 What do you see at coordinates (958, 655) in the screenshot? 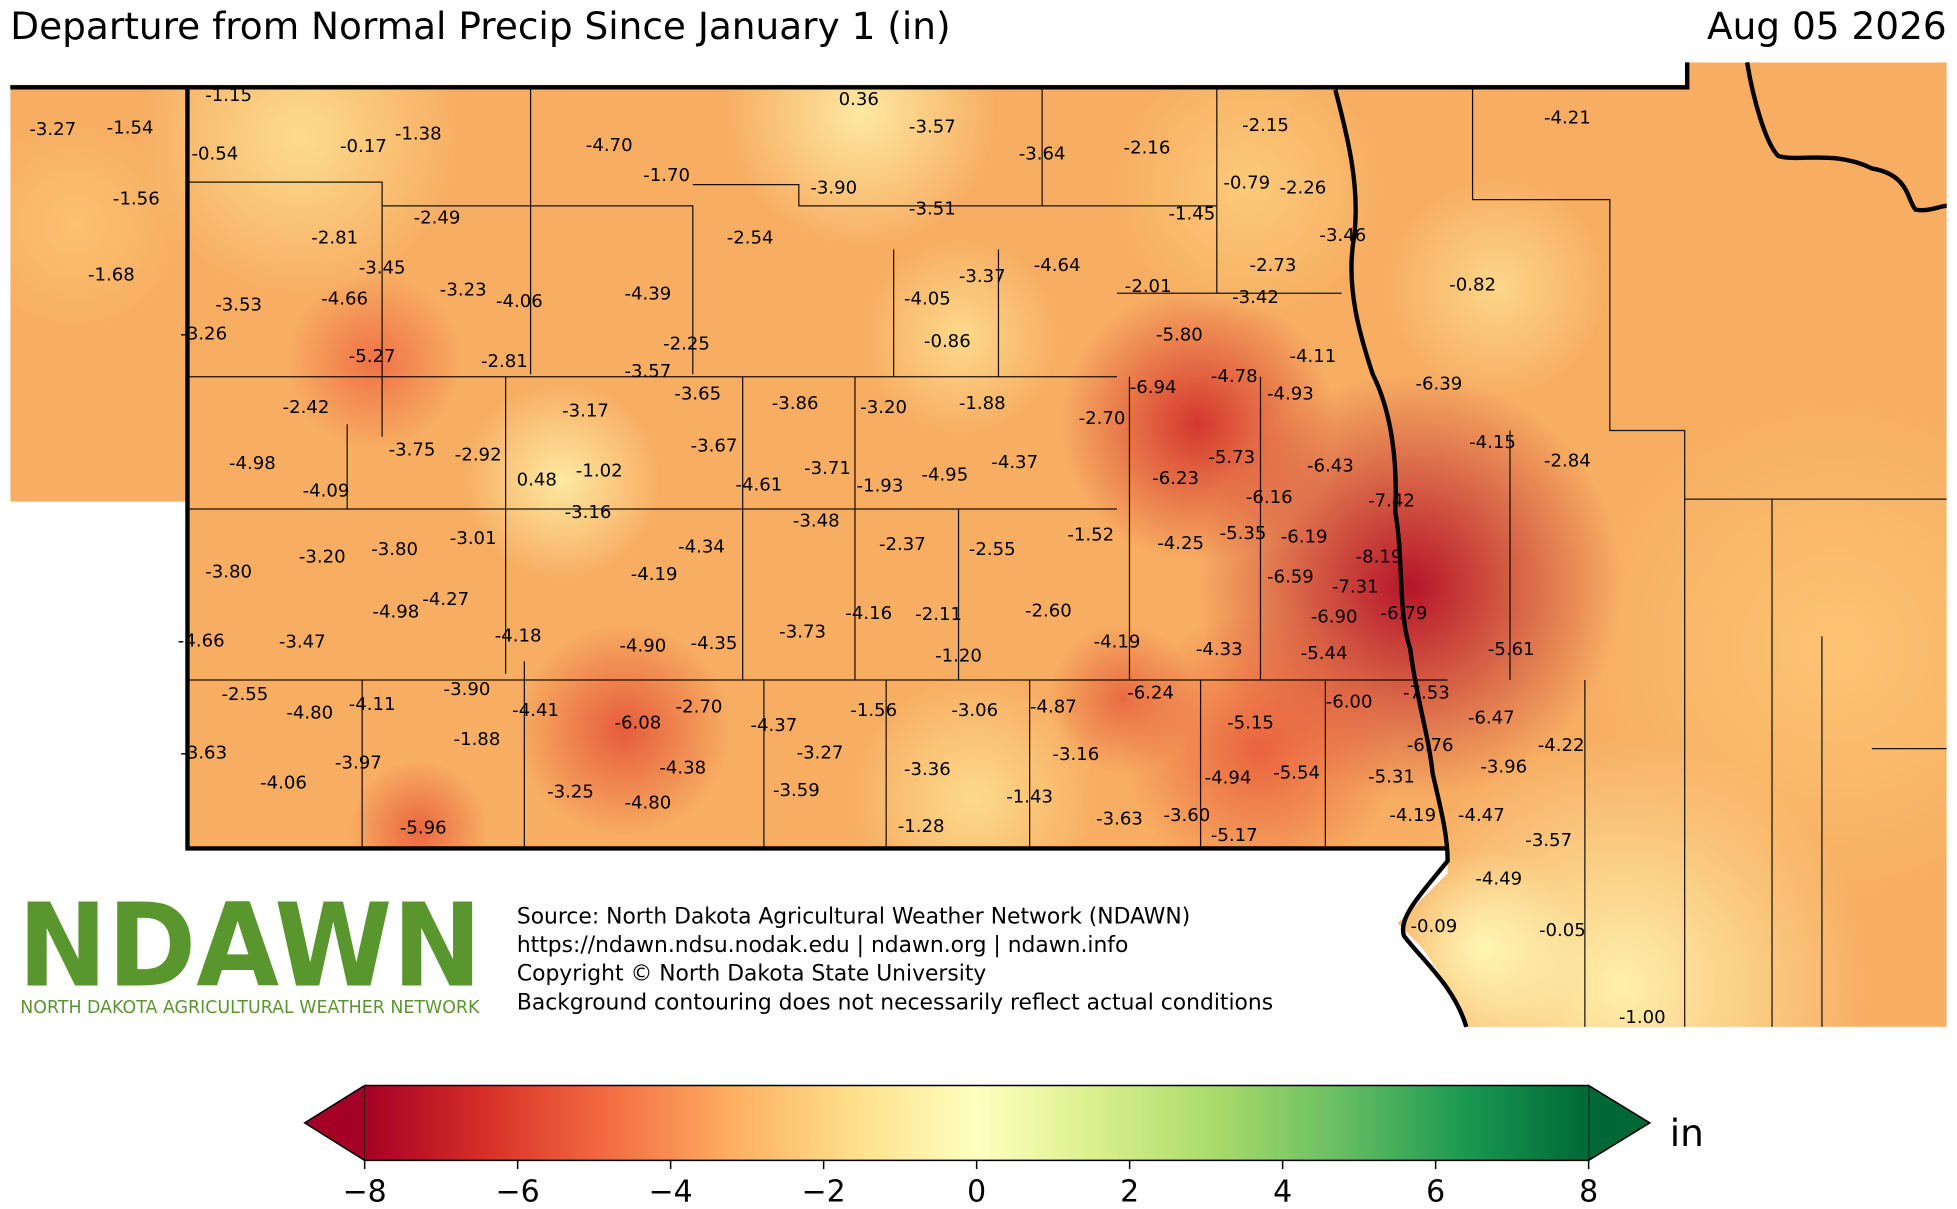
I see `station-value: -1.20` at bounding box center [958, 655].